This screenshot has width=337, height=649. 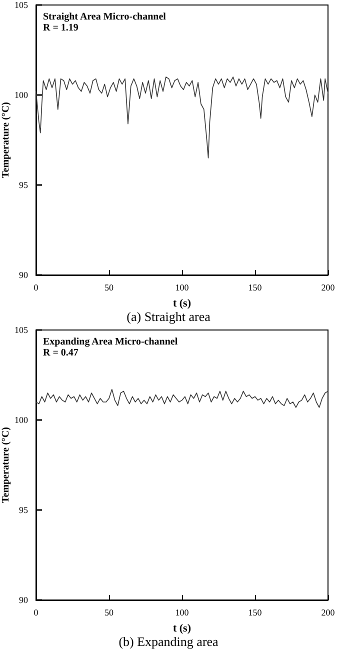 I want to click on text: Straight Area Micro-channel, so click(x=104, y=17).